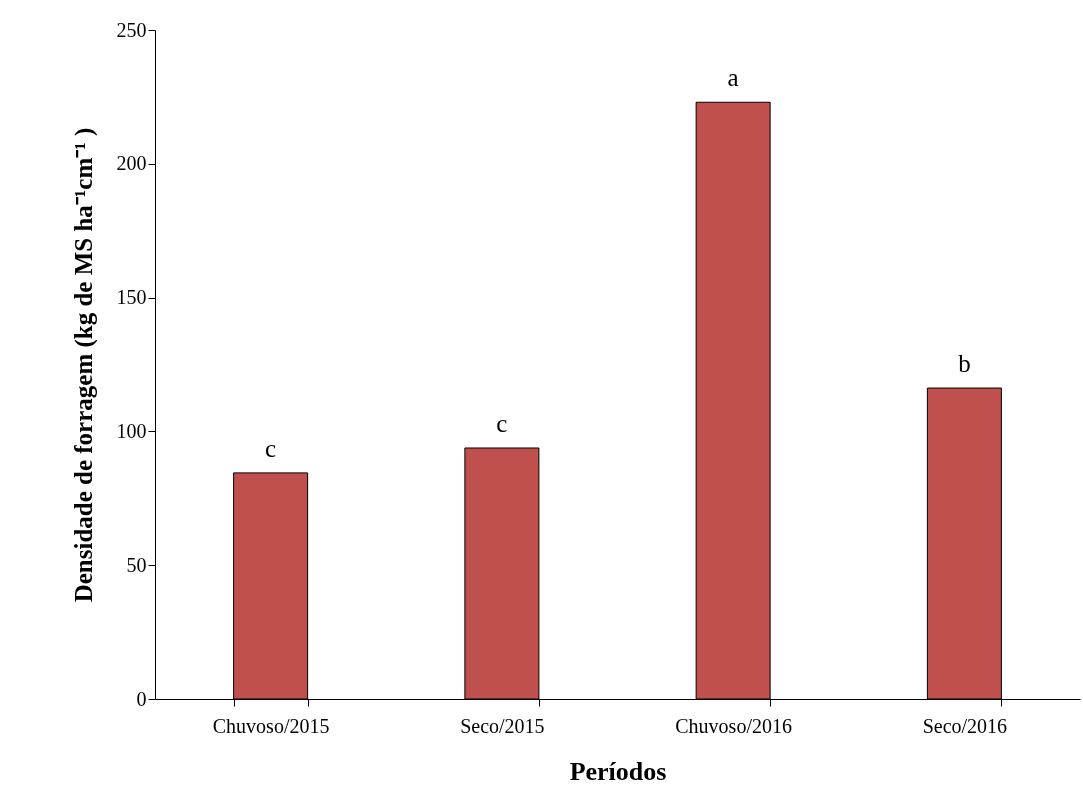 The image size is (1083, 794). What do you see at coordinates (733, 78) in the screenshot?
I see `annotation: a` at bounding box center [733, 78].